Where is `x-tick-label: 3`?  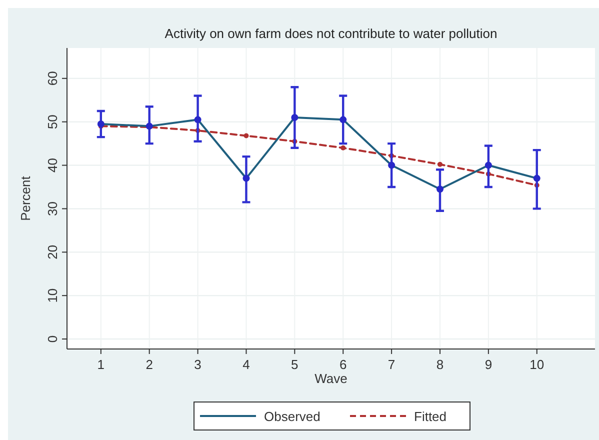 x-tick-label: 3 is located at coordinates (198, 364).